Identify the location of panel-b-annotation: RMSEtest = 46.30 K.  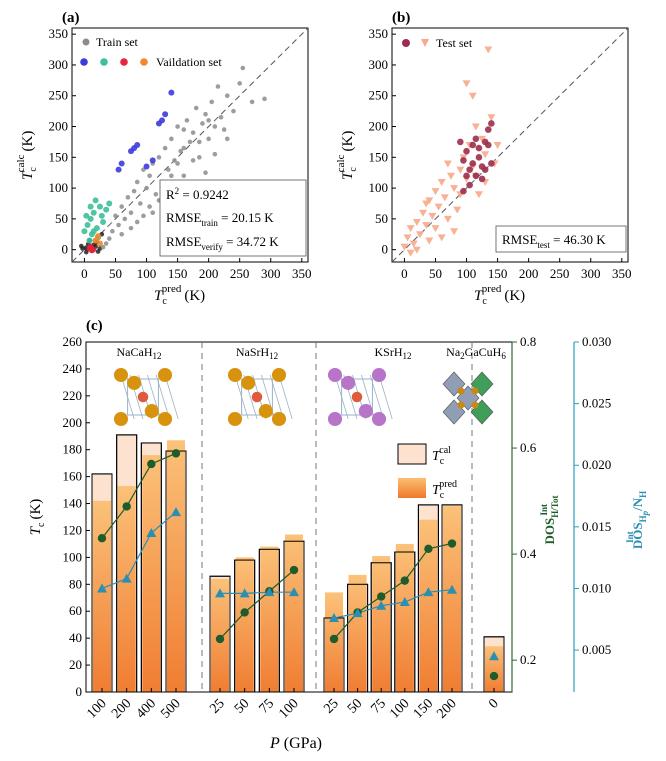
(561, 239).